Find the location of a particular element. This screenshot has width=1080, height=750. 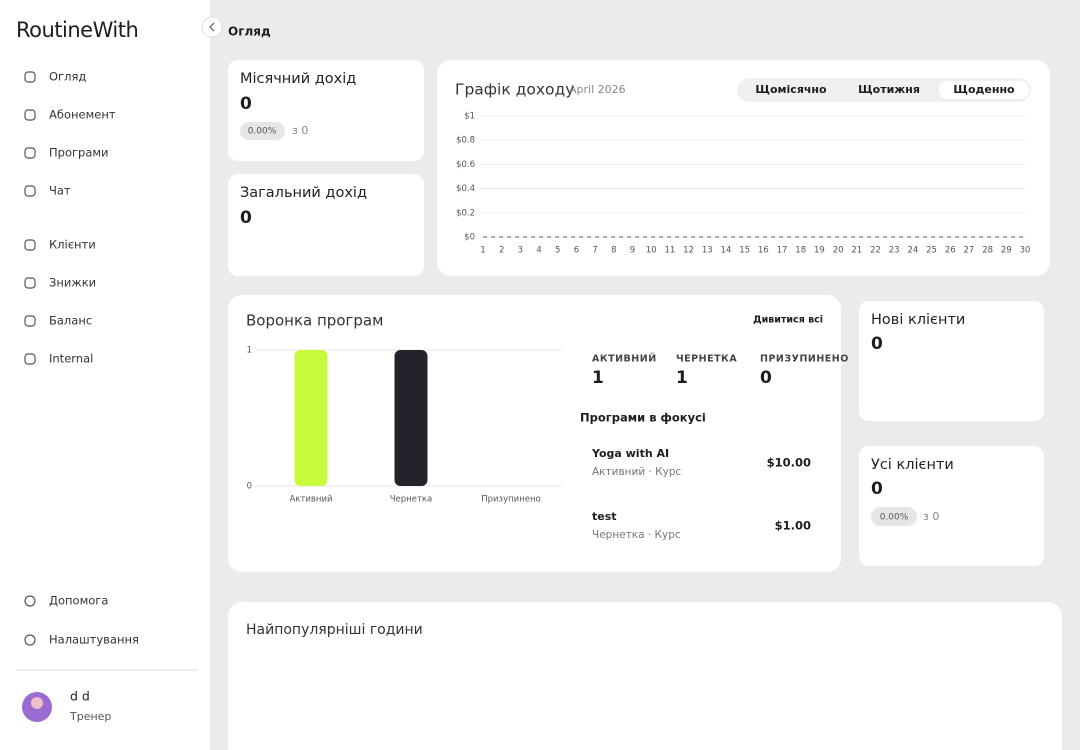

program-name: Yoga with AI is located at coordinates (630, 453).